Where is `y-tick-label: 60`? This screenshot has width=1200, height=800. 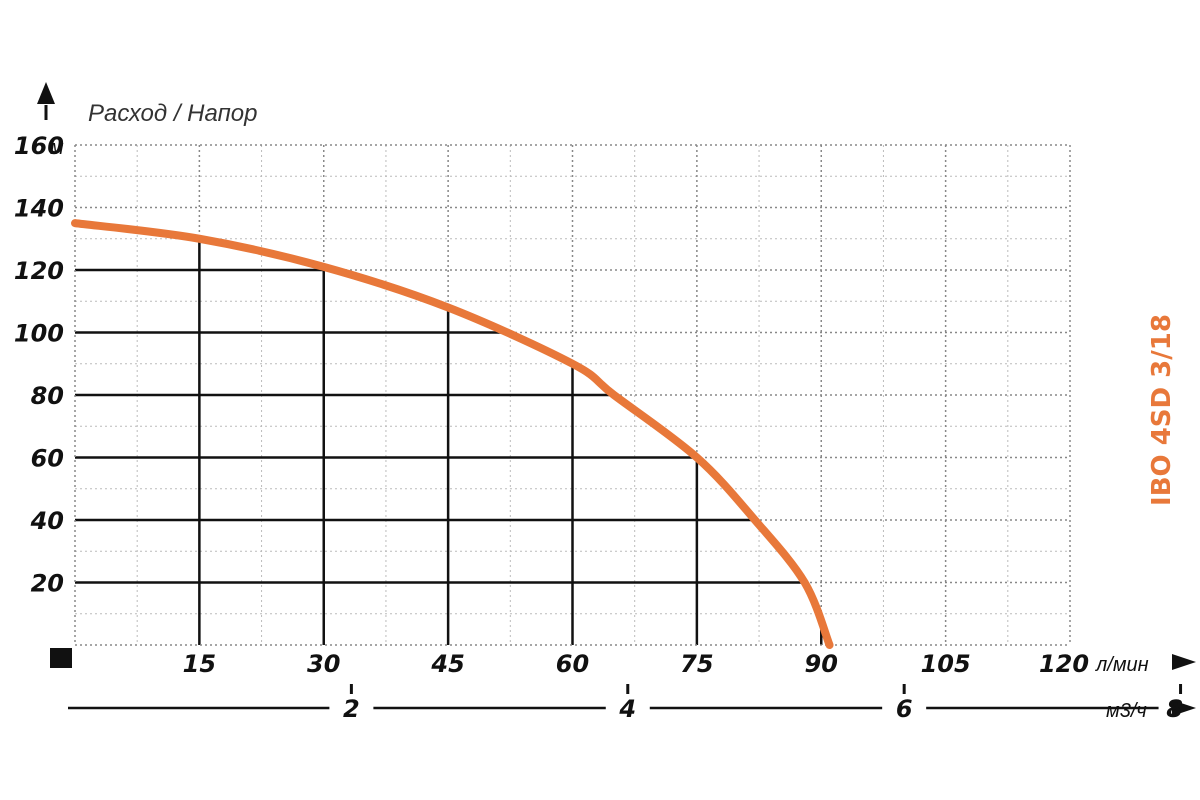 y-tick-label: 60 is located at coordinates (47, 459).